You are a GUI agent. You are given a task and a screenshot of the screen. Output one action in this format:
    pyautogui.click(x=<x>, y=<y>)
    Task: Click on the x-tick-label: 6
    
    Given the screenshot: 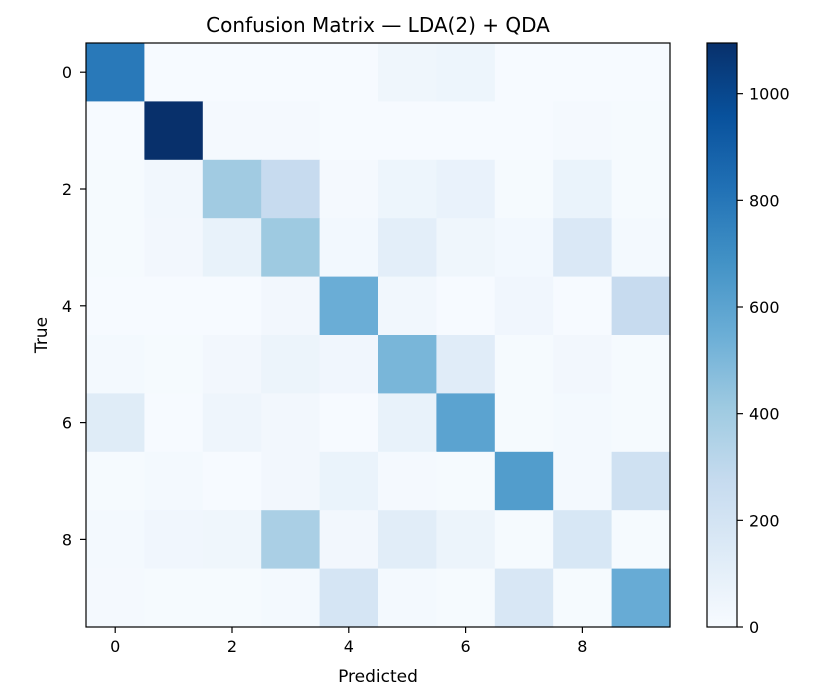 What is the action you would take?
    pyautogui.click(x=466, y=646)
    